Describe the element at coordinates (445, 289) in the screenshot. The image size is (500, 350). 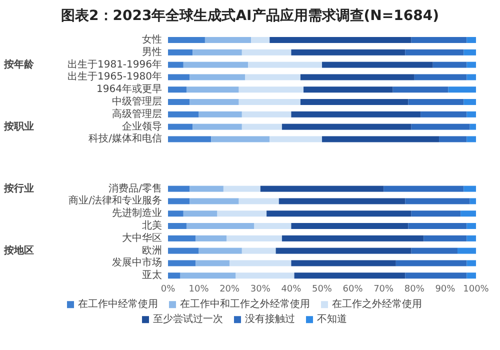
I see `x-tick-label: 90%` at that location.